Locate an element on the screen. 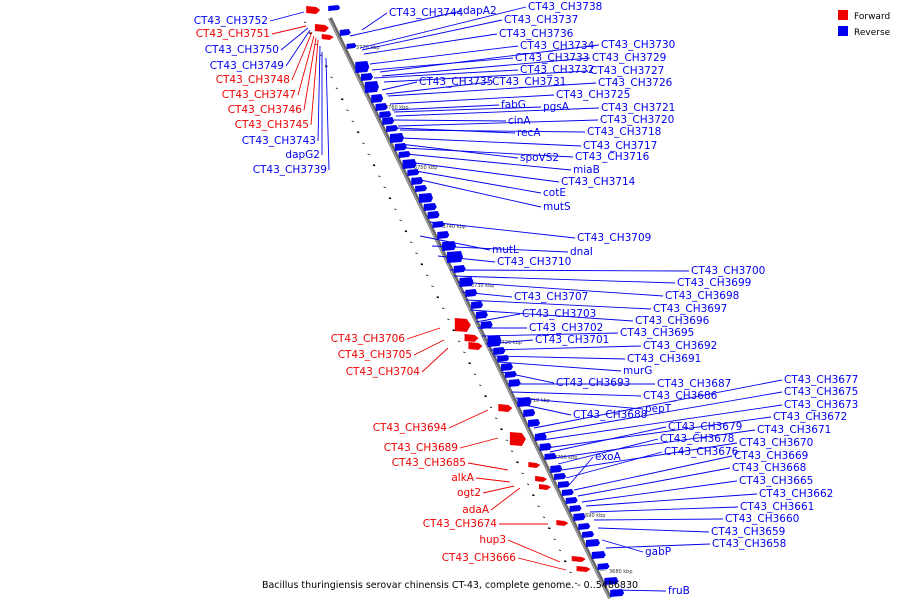 The width and height of the screenshot is (900, 600). gene-label: dapA2 is located at coordinates (480, 11).